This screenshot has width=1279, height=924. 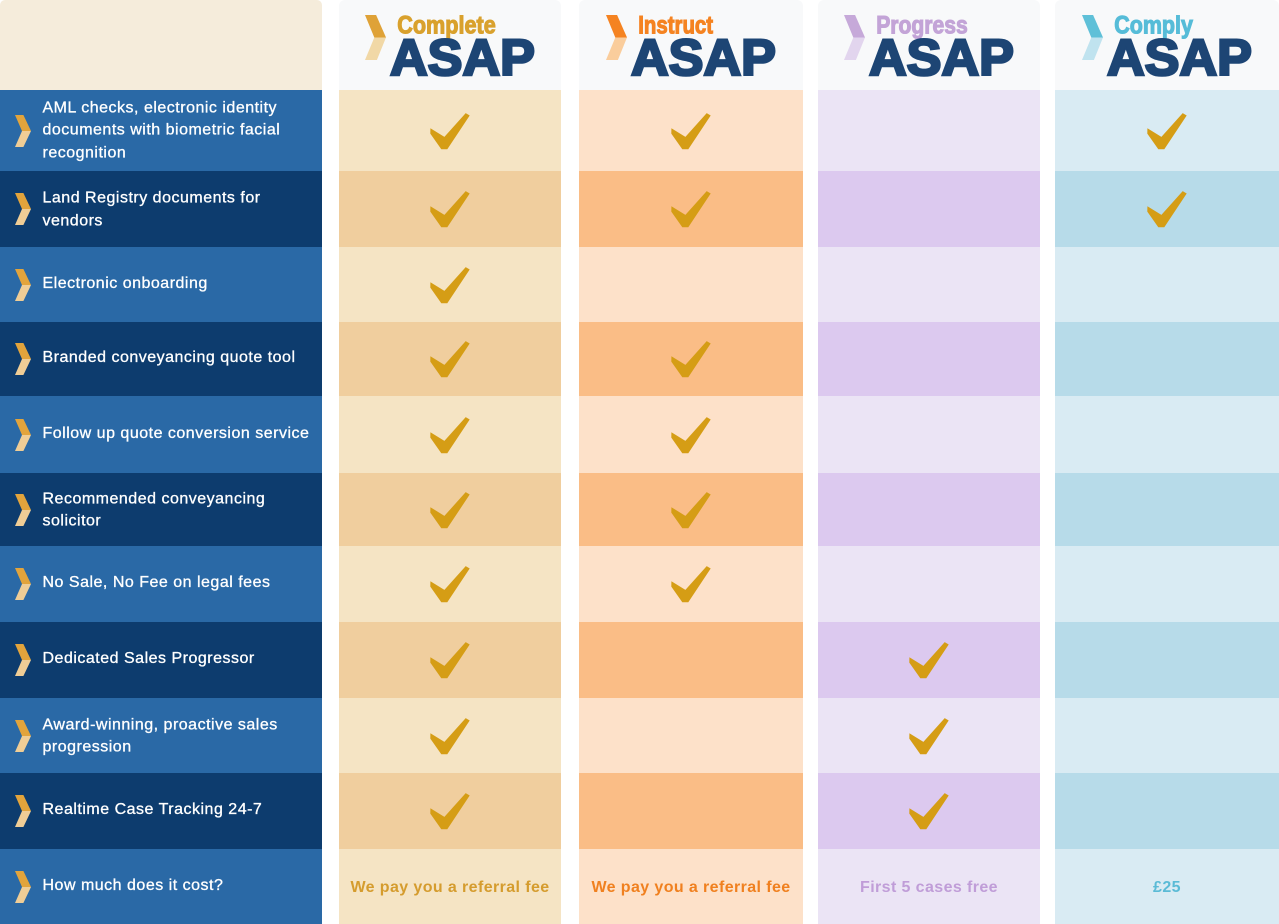 What do you see at coordinates (922, 26) in the screenshot?
I see `svg-text: Progress` at bounding box center [922, 26].